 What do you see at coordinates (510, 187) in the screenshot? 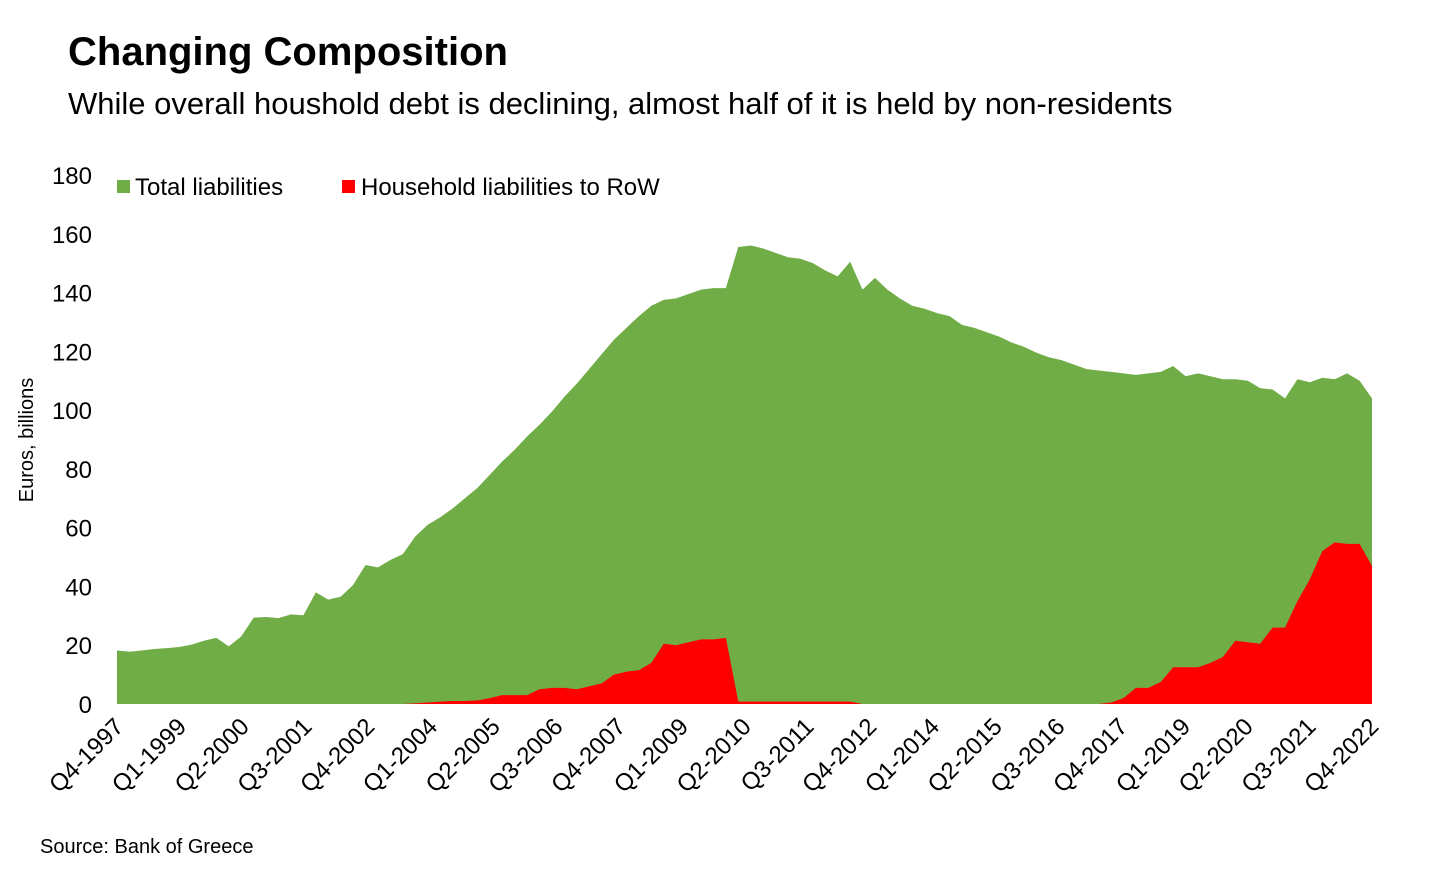
I see `legend-label-household-liabilities-to-row: Household liabilities to RoW` at bounding box center [510, 187].